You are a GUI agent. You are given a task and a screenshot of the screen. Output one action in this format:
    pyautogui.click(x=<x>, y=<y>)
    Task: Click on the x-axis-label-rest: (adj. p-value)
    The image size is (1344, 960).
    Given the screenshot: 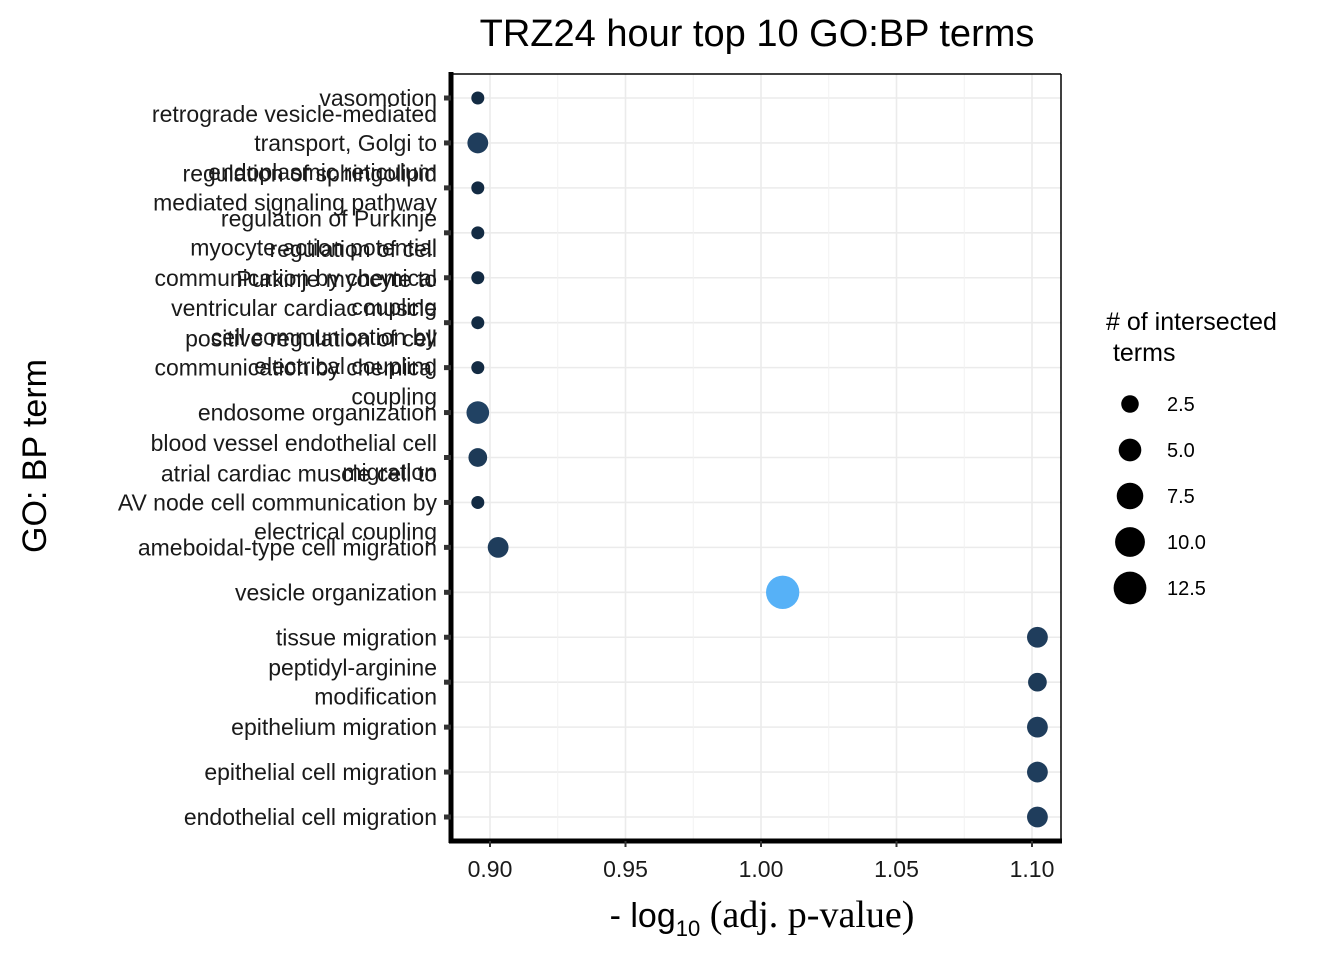 What is the action you would take?
    pyautogui.click(x=807, y=915)
    